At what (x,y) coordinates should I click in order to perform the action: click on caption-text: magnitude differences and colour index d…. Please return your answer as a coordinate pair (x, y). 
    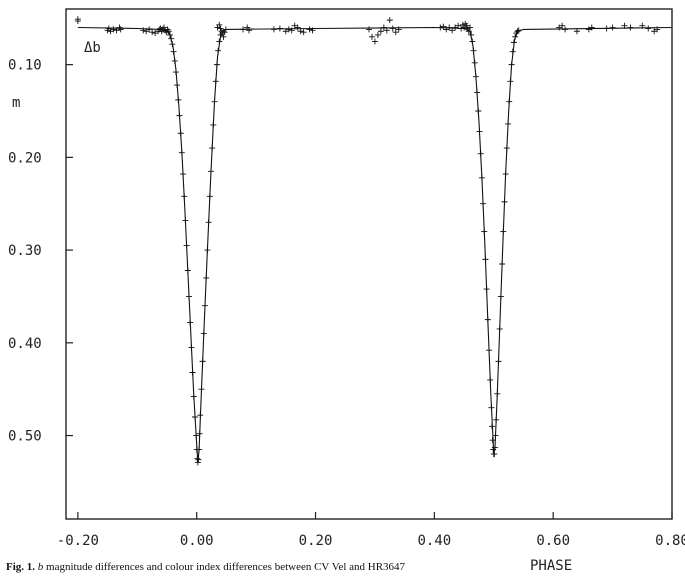
    Looking at the image, I should click on (226, 567).